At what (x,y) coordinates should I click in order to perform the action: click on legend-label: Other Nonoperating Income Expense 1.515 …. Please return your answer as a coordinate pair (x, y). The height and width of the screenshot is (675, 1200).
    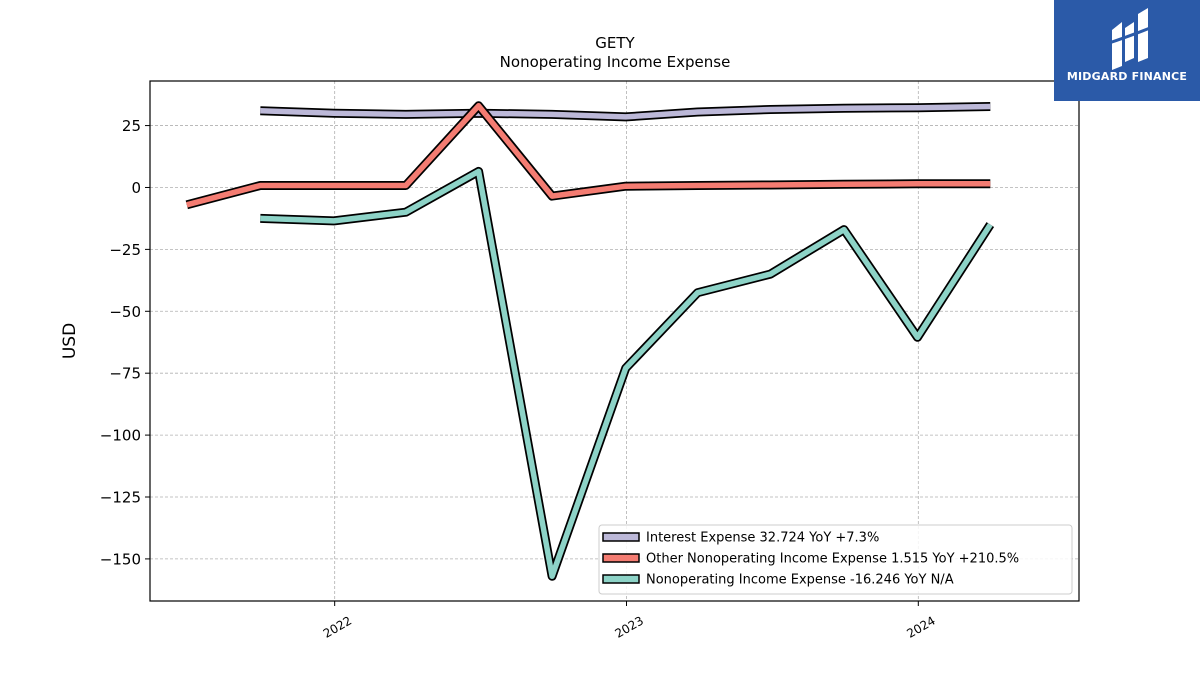
    Looking at the image, I should click on (832, 559).